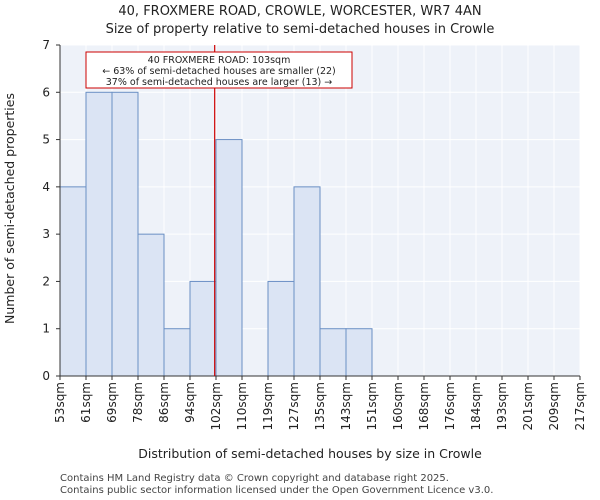  What do you see at coordinates (216, 406) in the screenshot?
I see `x-tick-label: 102sqm` at bounding box center [216, 406].